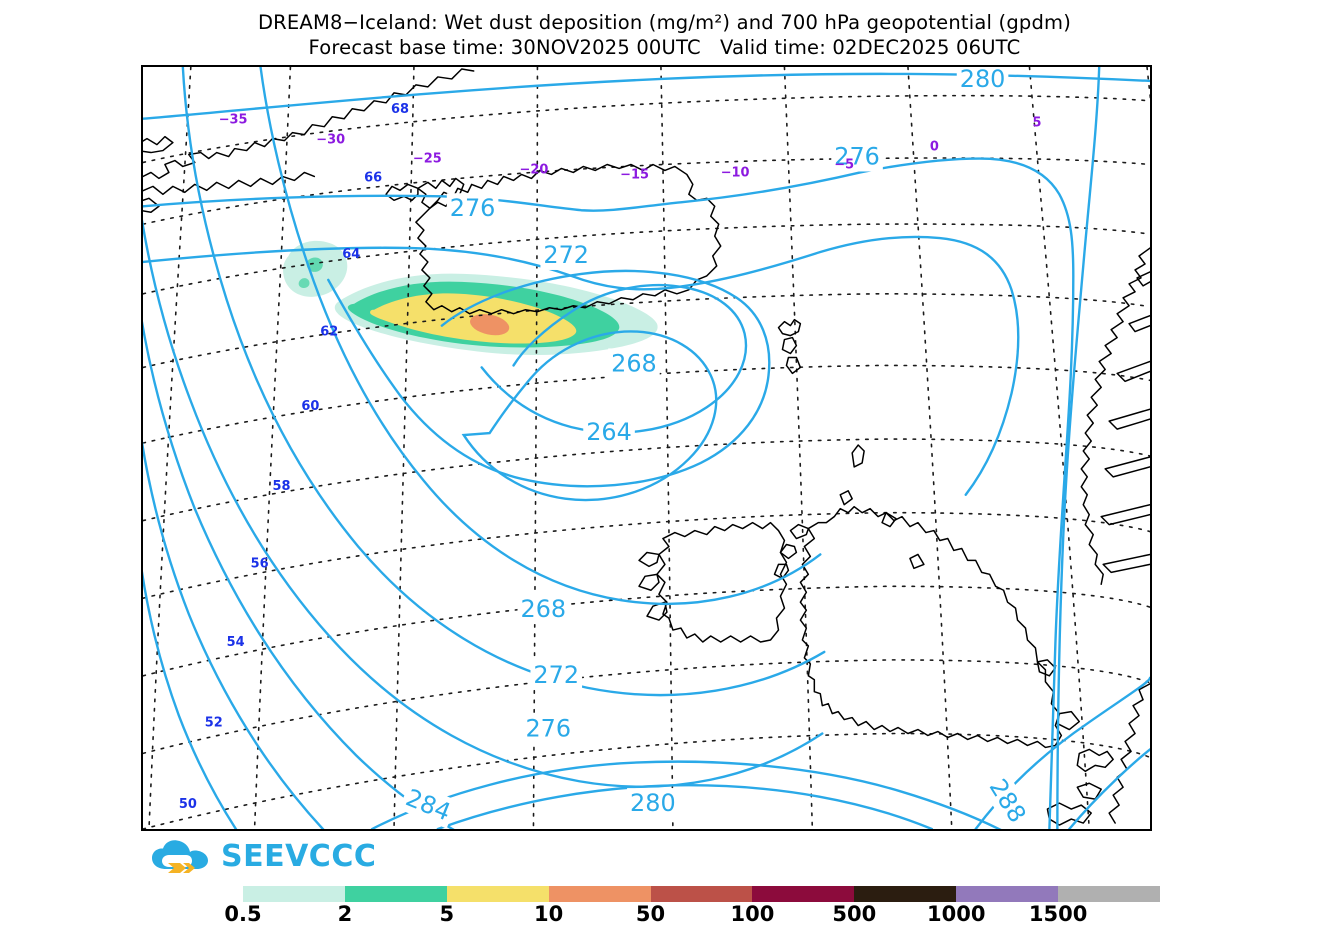 This screenshot has width=1329, height=928. What do you see at coordinates (472, 208) in the screenshot?
I see `contour-label-276-w: 276` at bounding box center [472, 208].